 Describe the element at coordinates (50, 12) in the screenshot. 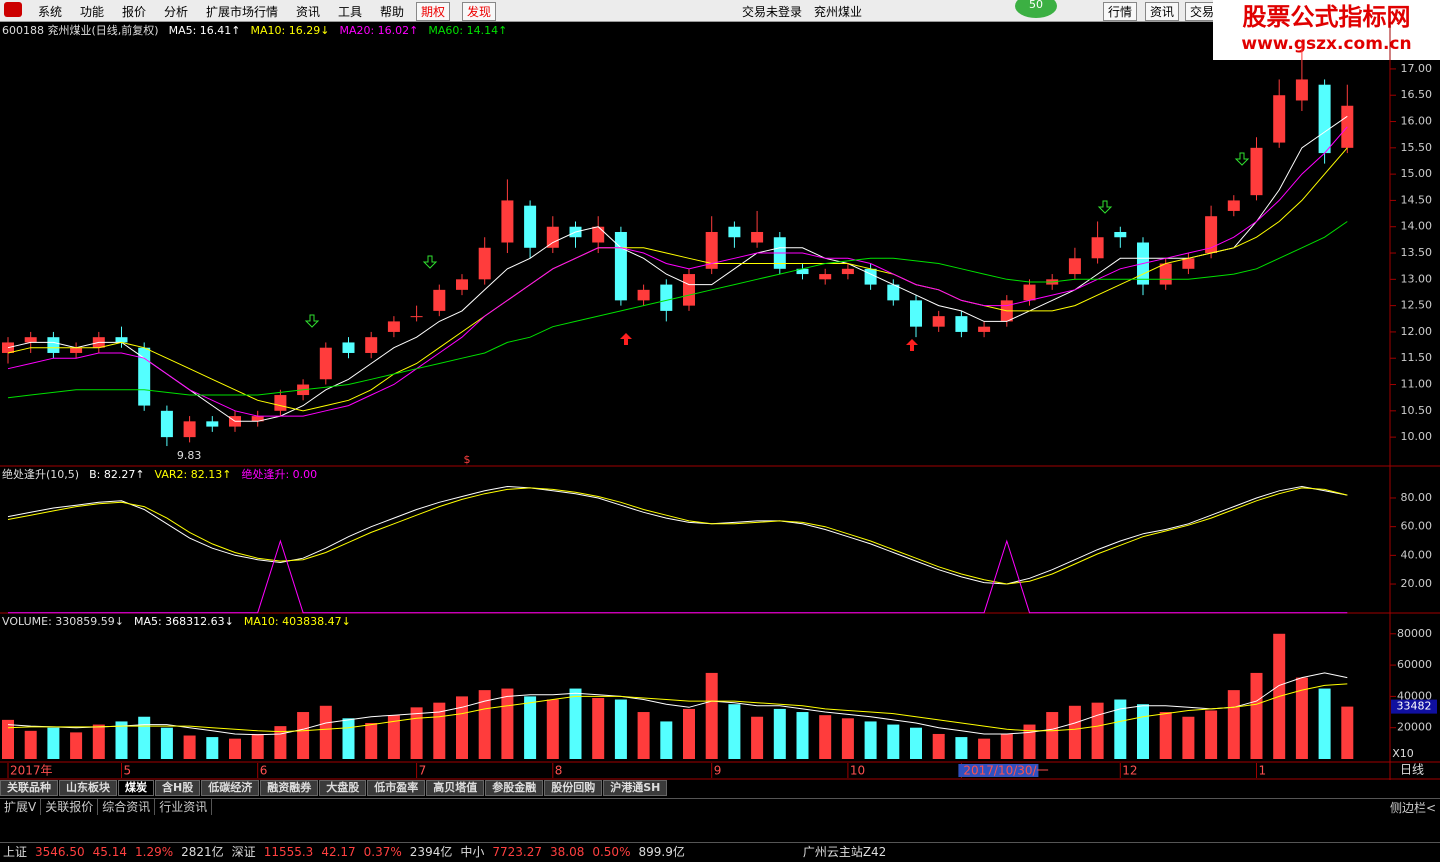

I see `menu-item: 系统` at that location.